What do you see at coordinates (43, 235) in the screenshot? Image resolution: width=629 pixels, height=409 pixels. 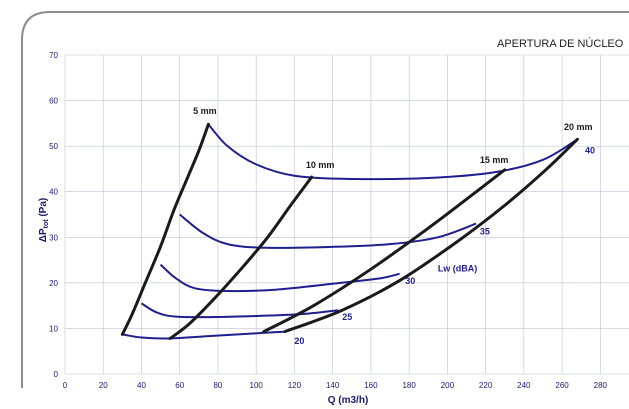 I see `y-axis-title-symbol: ΔP` at bounding box center [43, 235].